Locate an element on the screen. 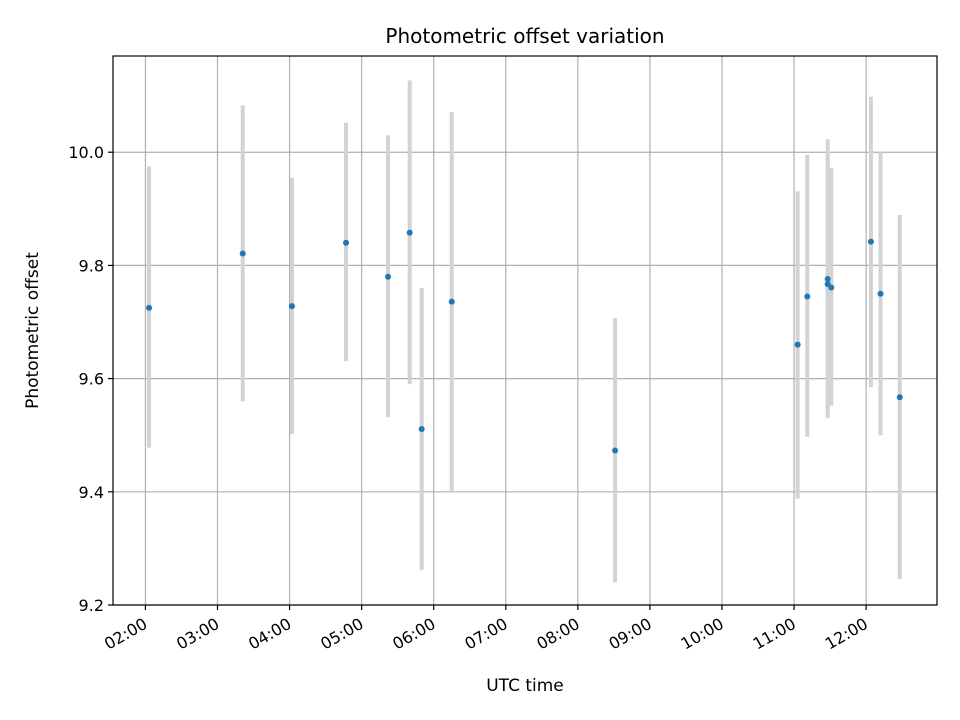 The height and width of the screenshot is (720, 960). y-tick-label: 9.4 is located at coordinates (91, 492).